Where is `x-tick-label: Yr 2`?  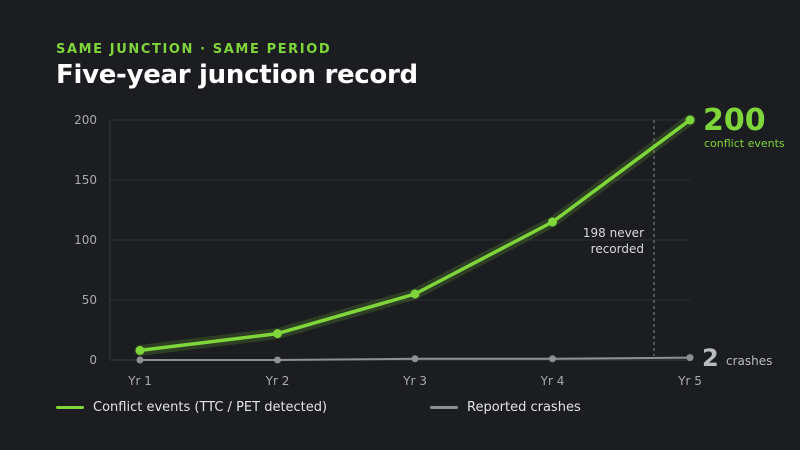 x-tick-label: Yr 2 is located at coordinates (277, 381).